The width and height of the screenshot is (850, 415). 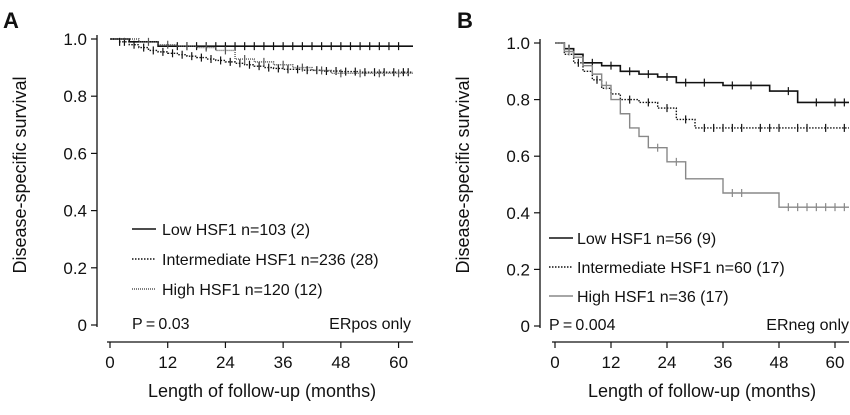 What do you see at coordinates (262, 391) in the screenshot?
I see `panel-a-xlabel: Length of follow-up (months)` at bounding box center [262, 391].